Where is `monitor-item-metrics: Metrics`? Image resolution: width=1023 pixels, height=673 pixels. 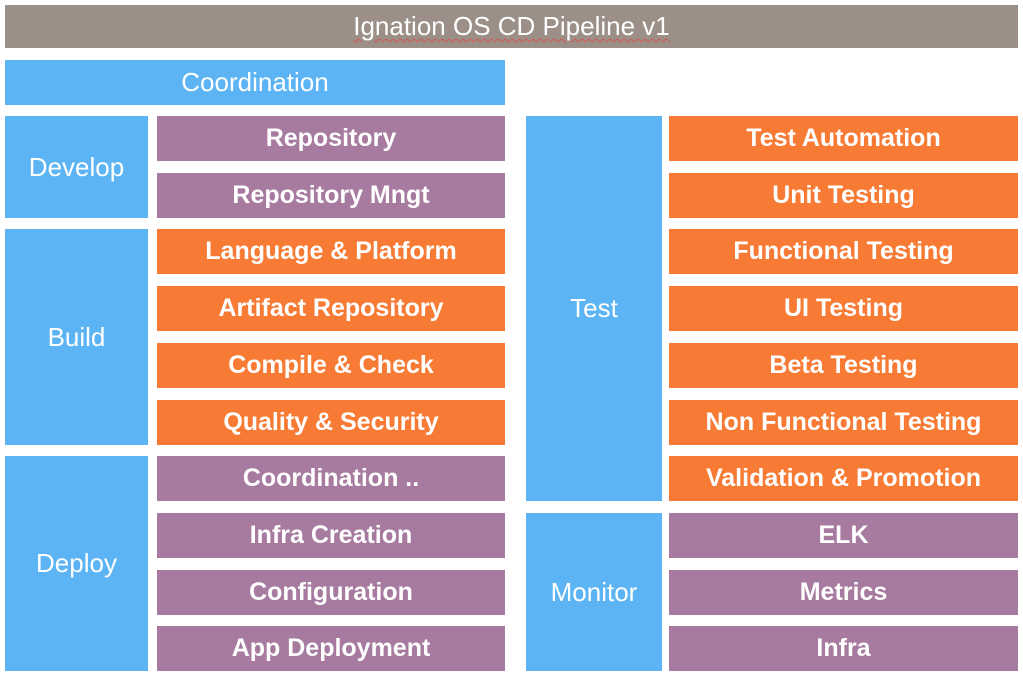
monitor-item-metrics: Metrics is located at coordinates (843, 592).